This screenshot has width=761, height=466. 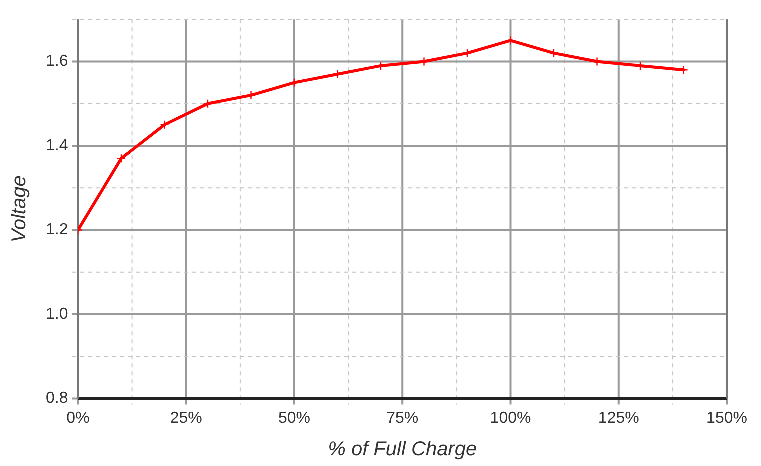 I want to click on x-tick-label: 100%, so click(x=511, y=418).